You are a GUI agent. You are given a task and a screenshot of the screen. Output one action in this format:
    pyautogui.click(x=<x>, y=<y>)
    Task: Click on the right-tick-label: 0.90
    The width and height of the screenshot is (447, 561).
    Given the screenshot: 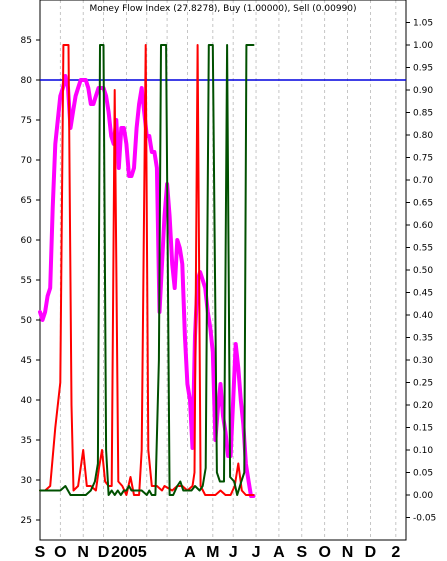 What is the action you would take?
    pyautogui.click(x=423, y=91)
    